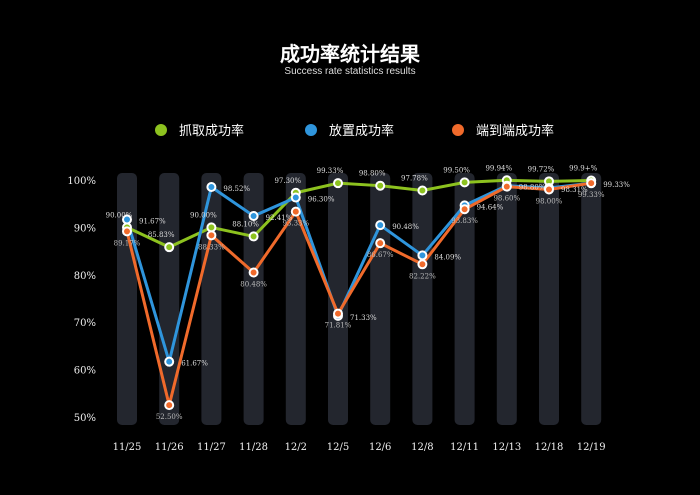 The image size is (700, 495). Describe the element at coordinates (211, 247) in the screenshot. I see `data-label: 88.33%` at that location.